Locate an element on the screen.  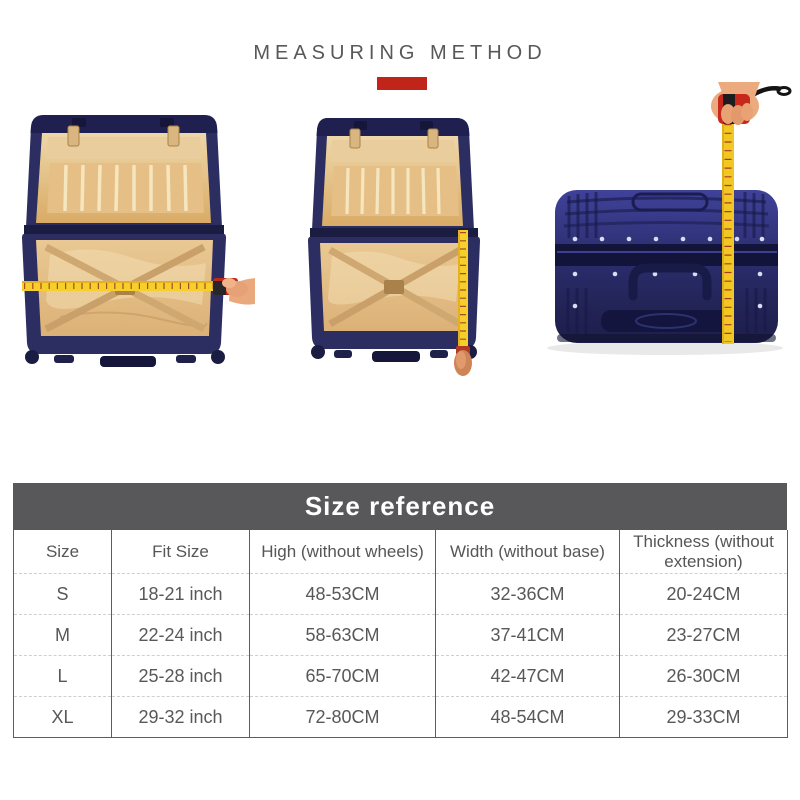
table-caption: Size reference is located at coordinates (400, 506).